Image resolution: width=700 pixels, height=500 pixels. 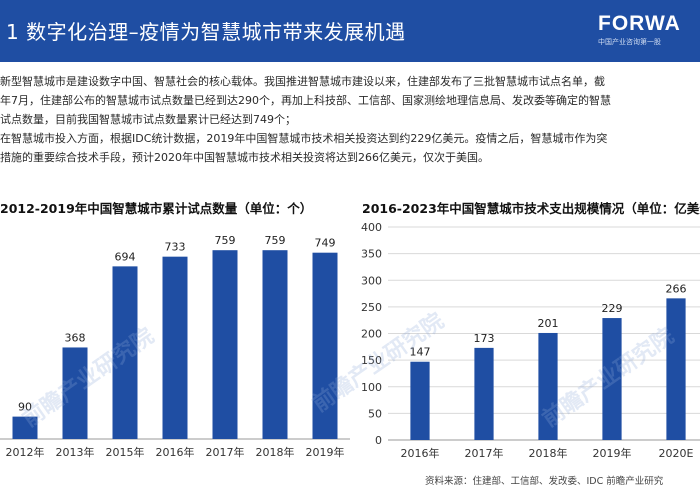 I want to click on data-label: 733, so click(x=175, y=247).